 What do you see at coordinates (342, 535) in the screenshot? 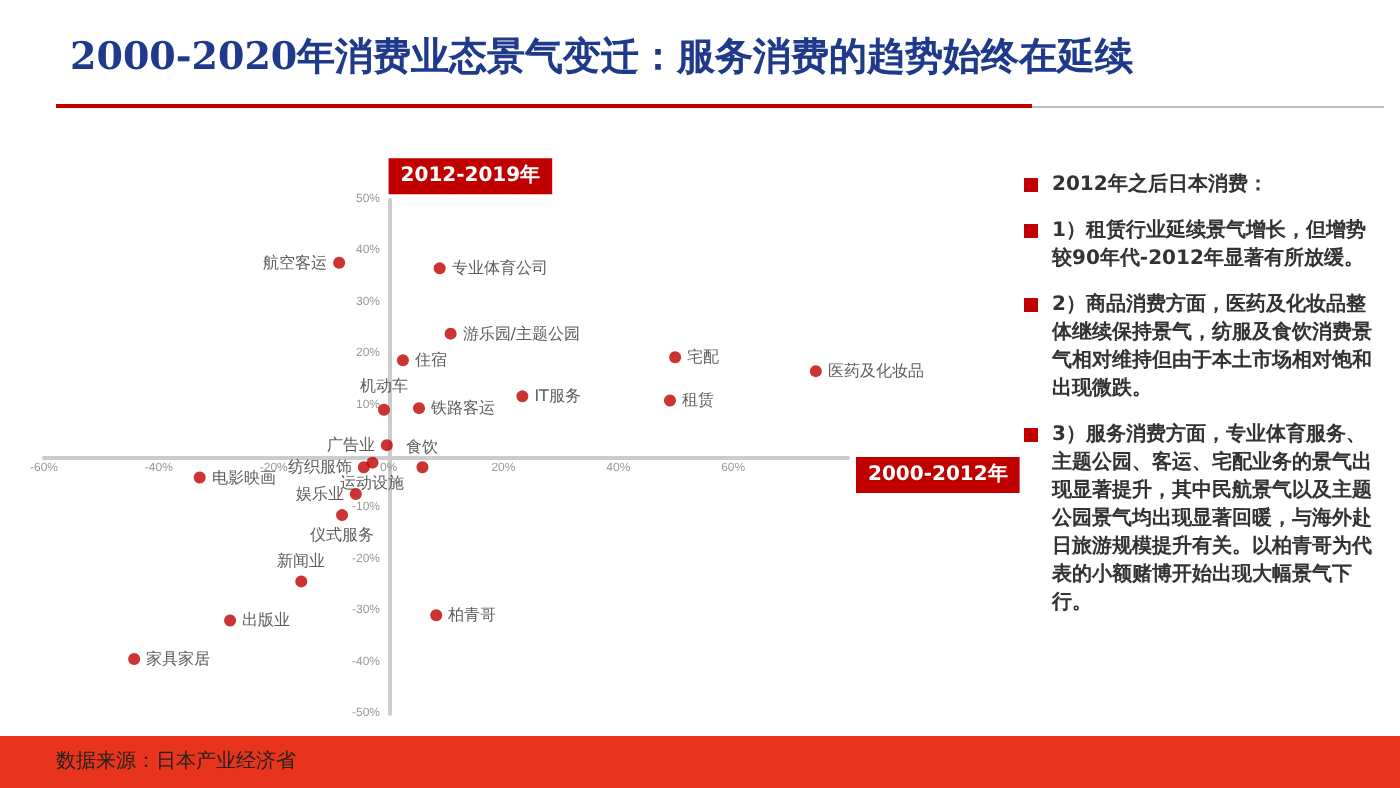
I see `series-label: 仪式服务` at bounding box center [342, 535].